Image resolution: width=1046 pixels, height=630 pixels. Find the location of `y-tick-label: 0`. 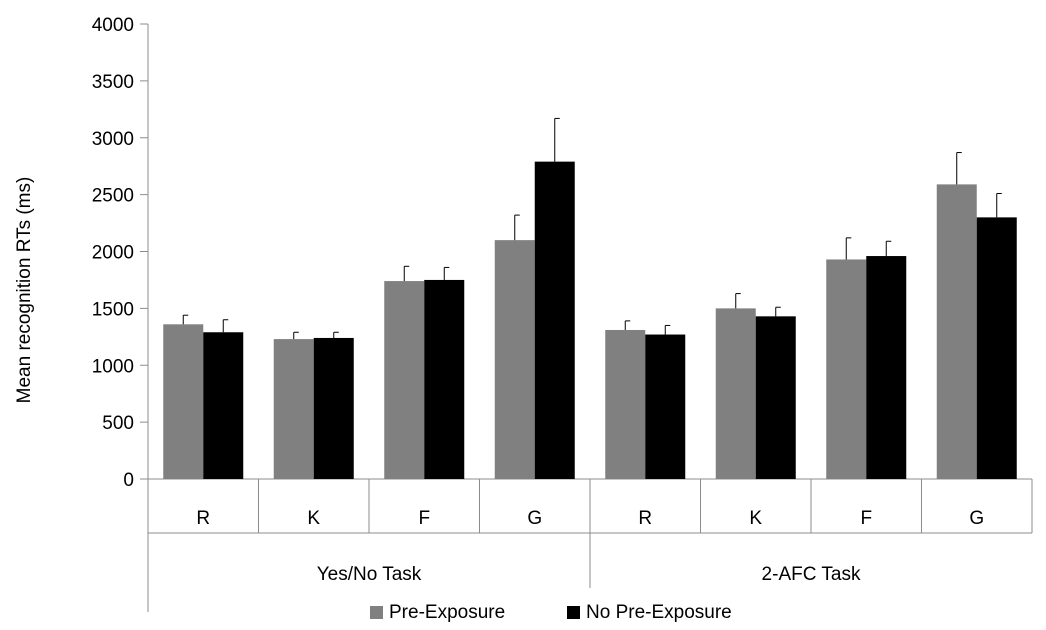

y-tick-label: 0 is located at coordinates (128, 480).